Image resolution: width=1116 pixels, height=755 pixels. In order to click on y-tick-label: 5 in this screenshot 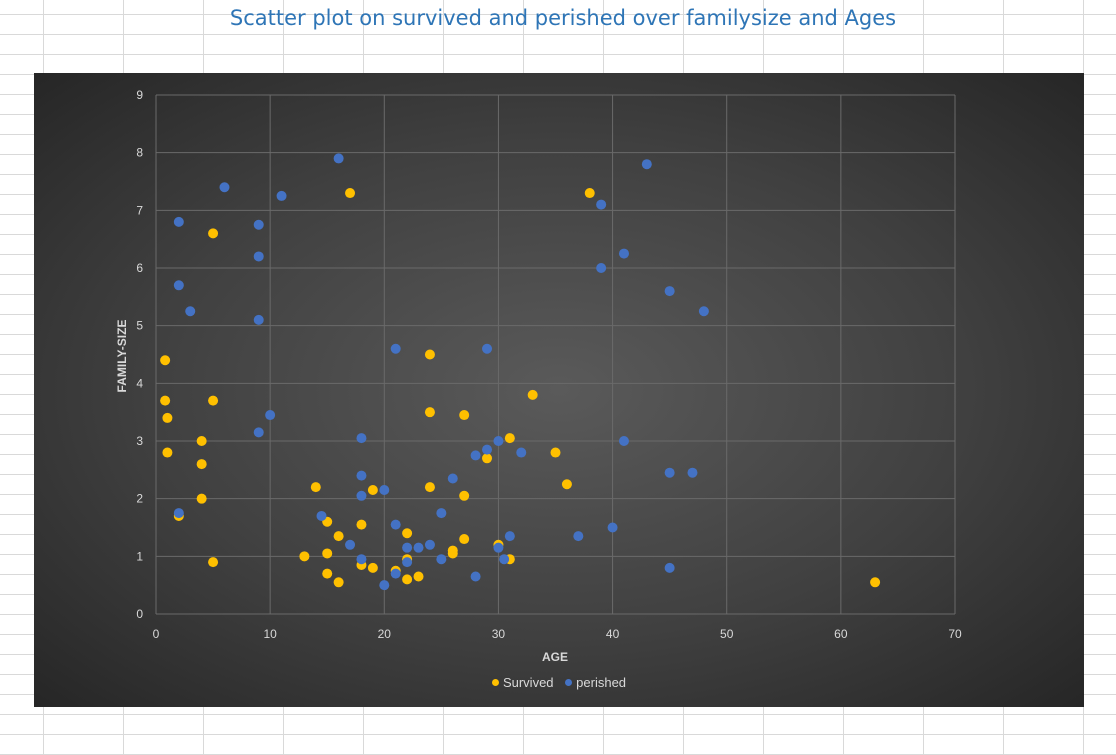, I will do `click(139, 326)`.